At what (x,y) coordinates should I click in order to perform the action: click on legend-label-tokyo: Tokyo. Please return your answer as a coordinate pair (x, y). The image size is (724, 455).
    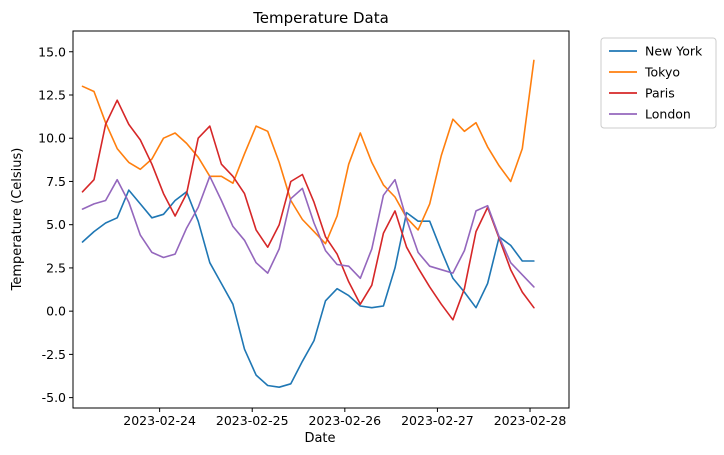
    Looking at the image, I should click on (662, 72).